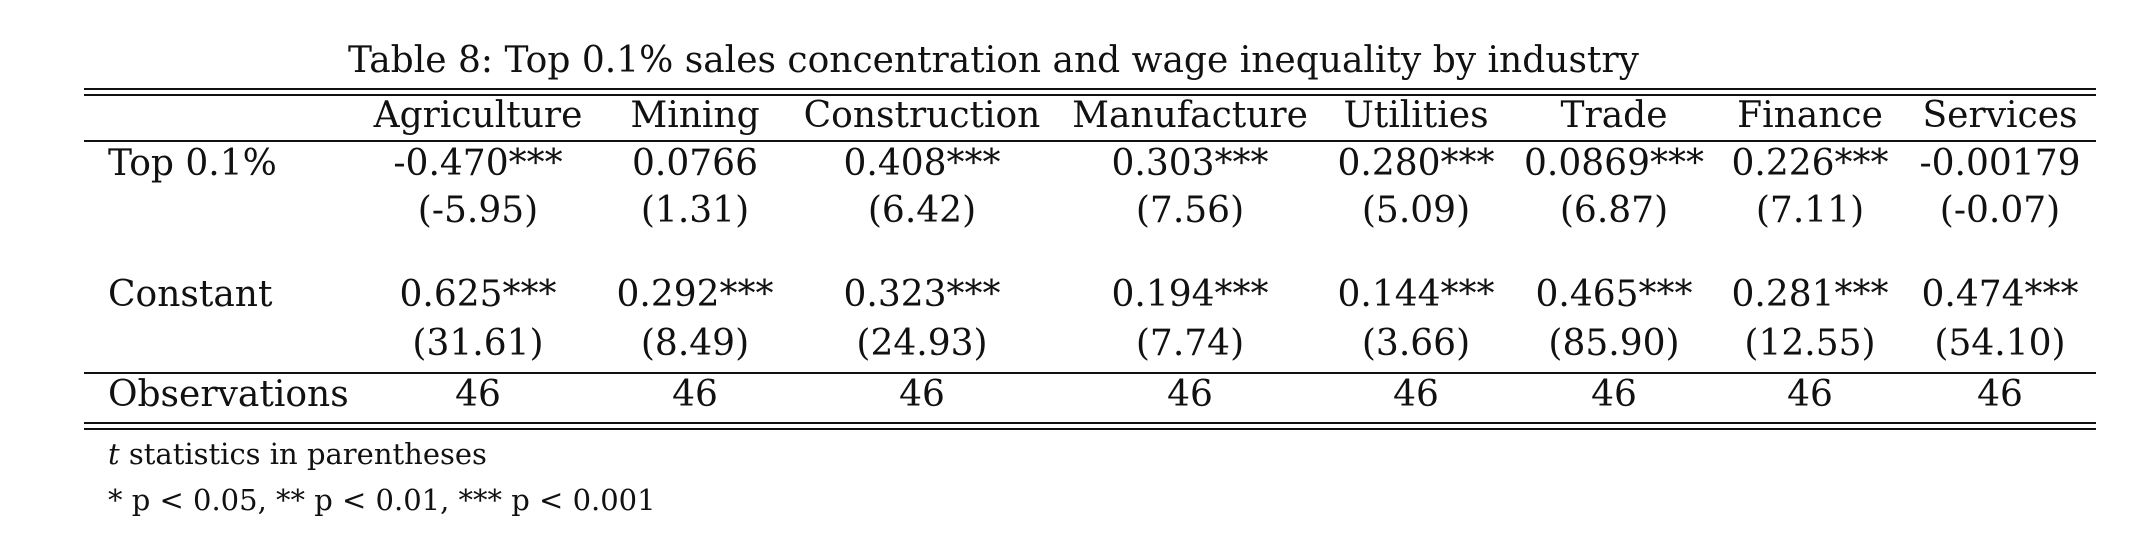 This screenshot has height=543, width=2130. I want to click on column-header: Utilities, so click(1416, 115).